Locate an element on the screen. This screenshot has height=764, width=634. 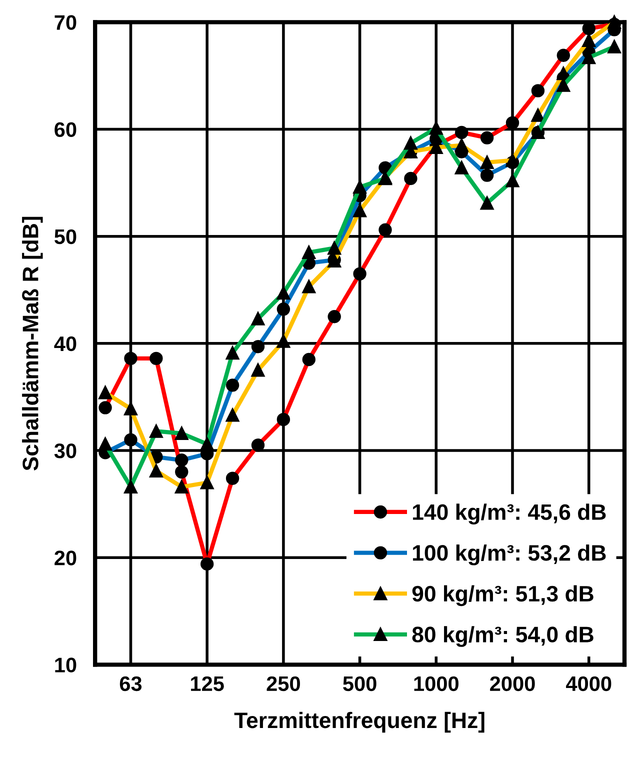
x-tick-label: 4000 is located at coordinates (589, 684).